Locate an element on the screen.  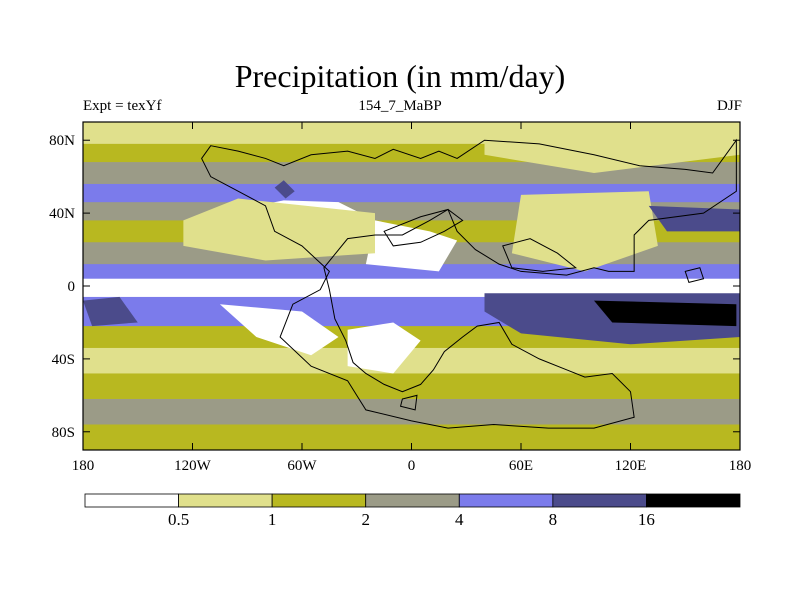
colorbar-label: 2 is located at coordinates (365, 519).